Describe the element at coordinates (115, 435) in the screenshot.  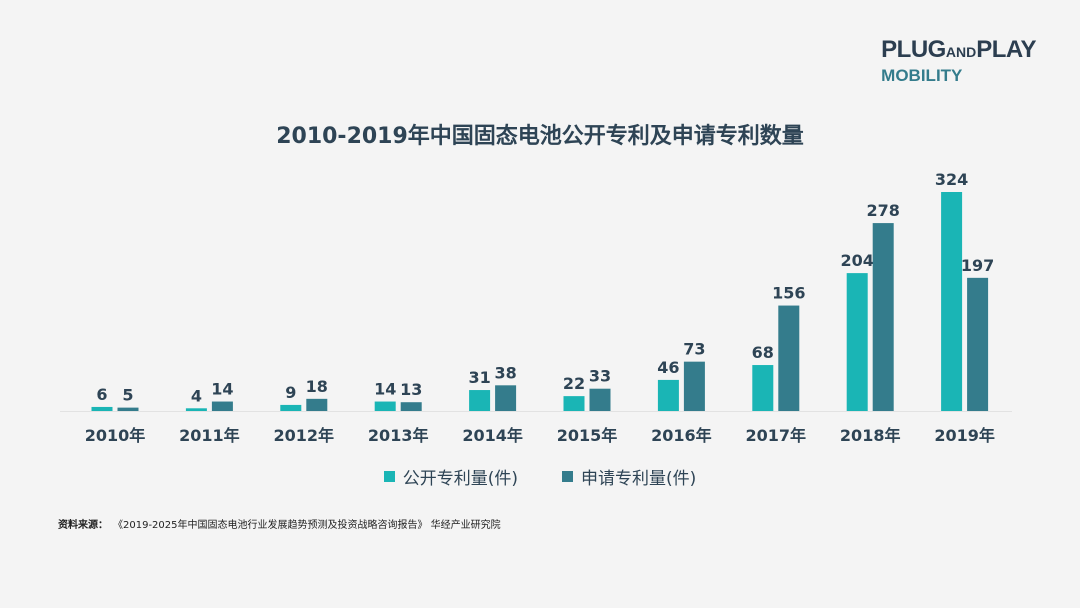
I see `x-tick-label: 2010年` at that location.